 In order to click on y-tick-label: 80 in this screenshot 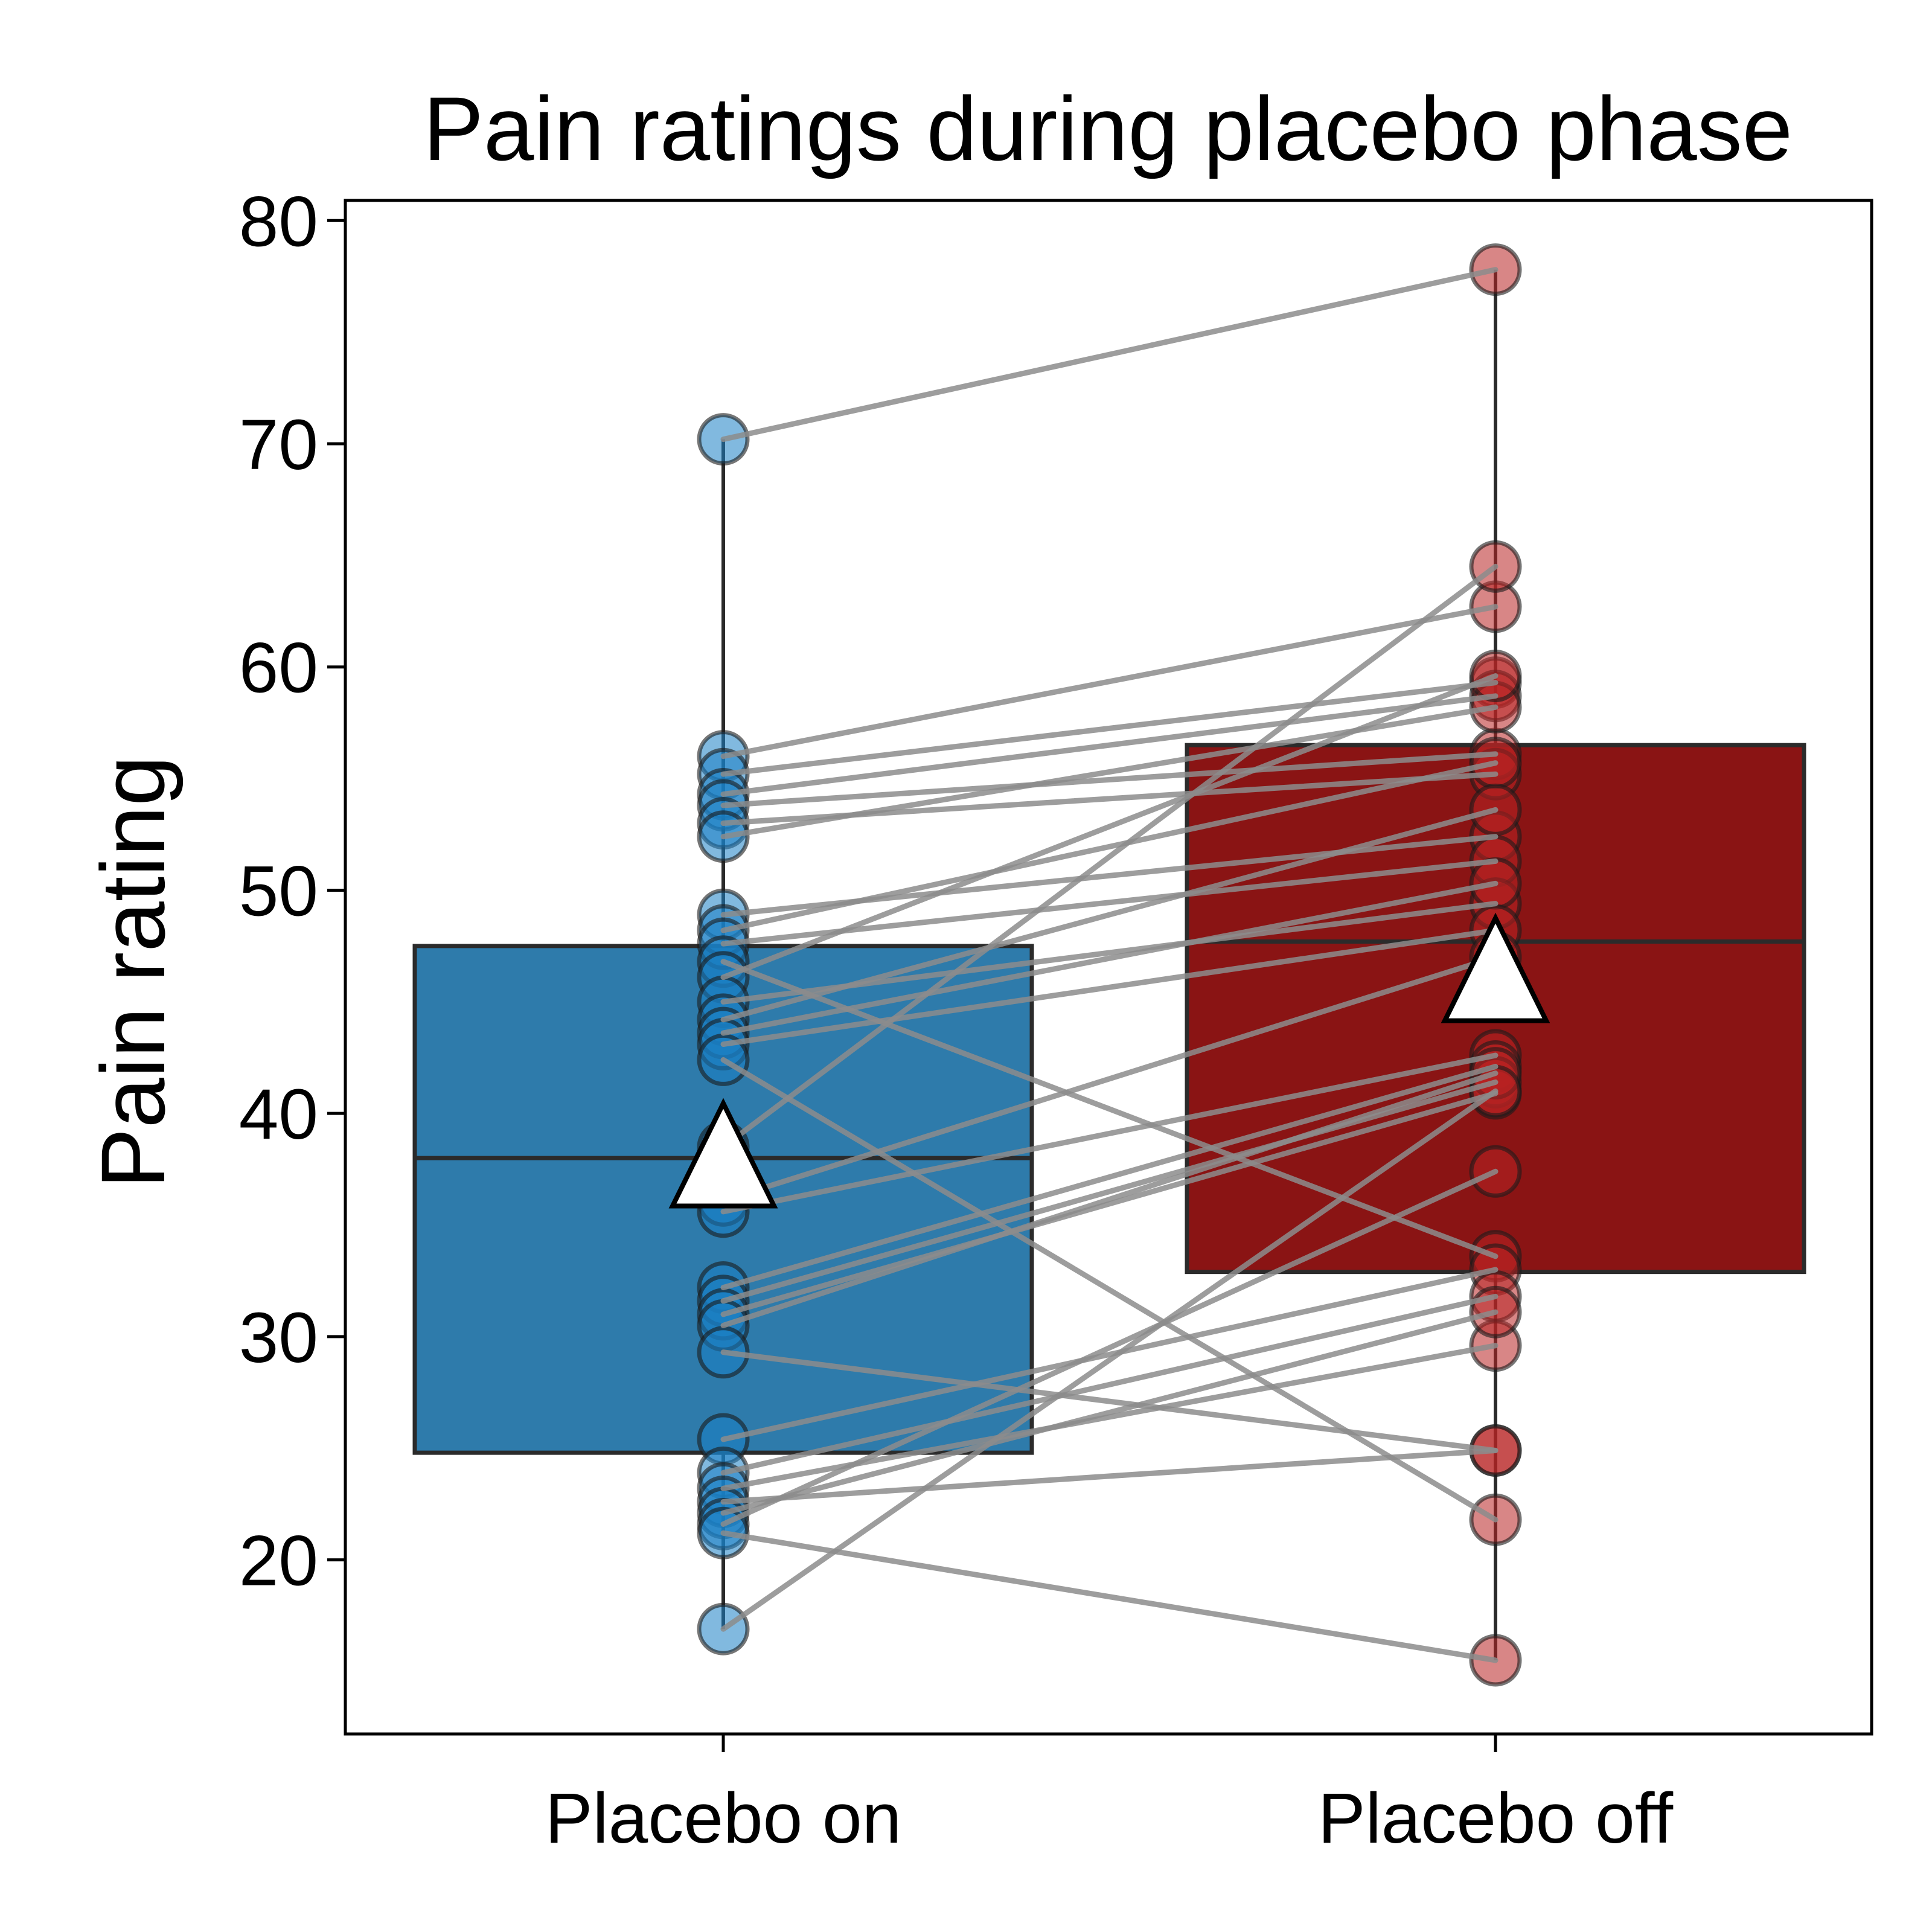, I will do `click(278, 221)`.